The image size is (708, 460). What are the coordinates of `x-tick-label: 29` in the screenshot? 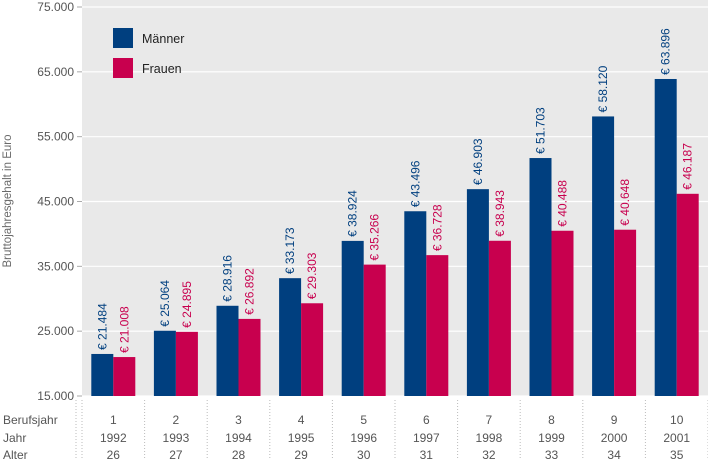 It's located at (301, 454).